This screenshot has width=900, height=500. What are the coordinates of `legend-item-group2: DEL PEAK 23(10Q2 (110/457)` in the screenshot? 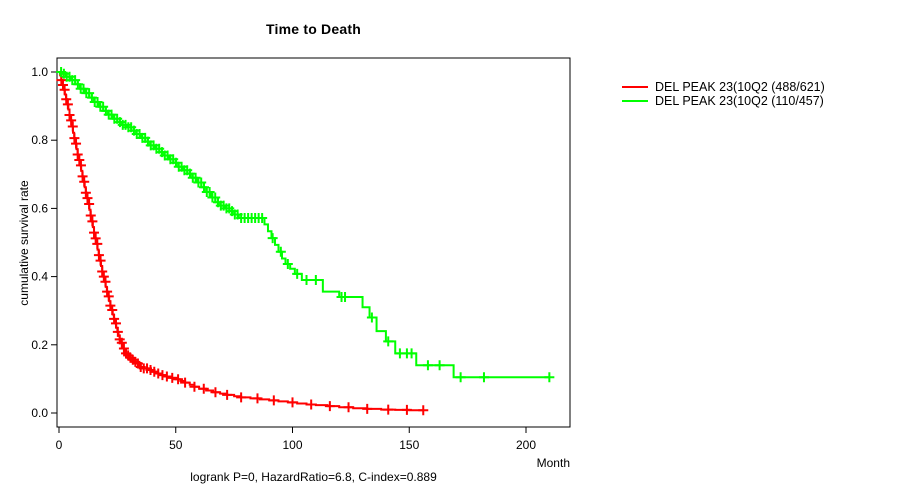 It's located at (723, 101).